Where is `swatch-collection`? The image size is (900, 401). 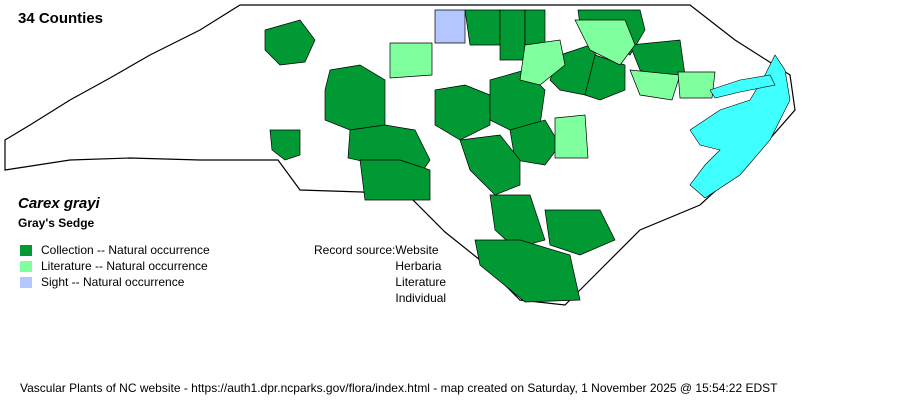 swatch-collection is located at coordinates (26, 250).